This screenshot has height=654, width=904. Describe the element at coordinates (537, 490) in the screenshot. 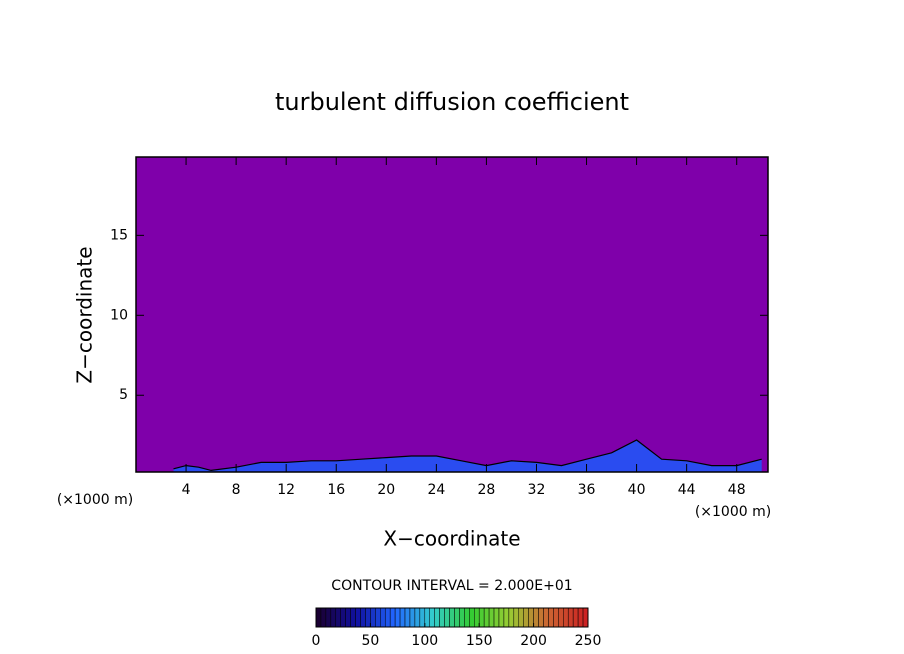

I see `x-tick-label: 32` at that location.